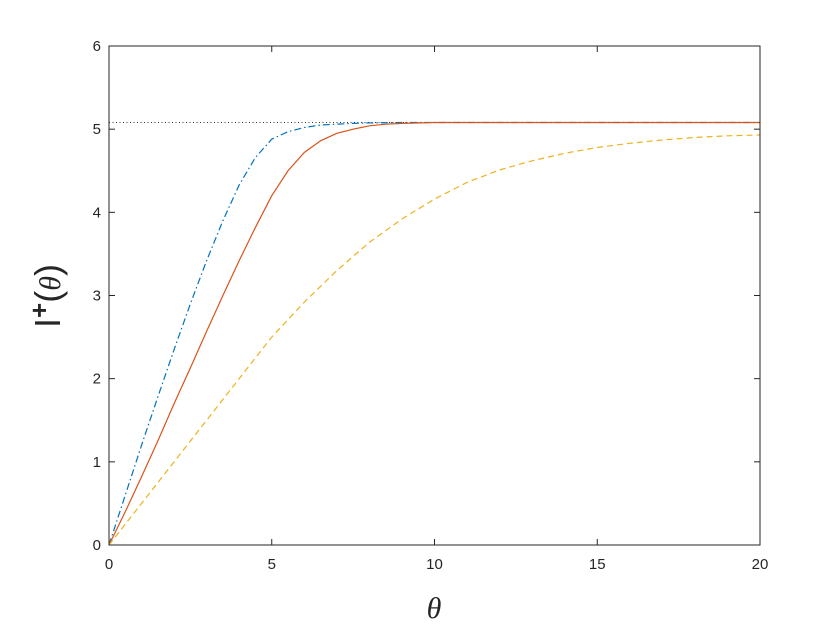 The width and height of the screenshot is (840, 630). What do you see at coordinates (97, 379) in the screenshot?
I see `y-tick-label: 2` at bounding box center [97, 379].